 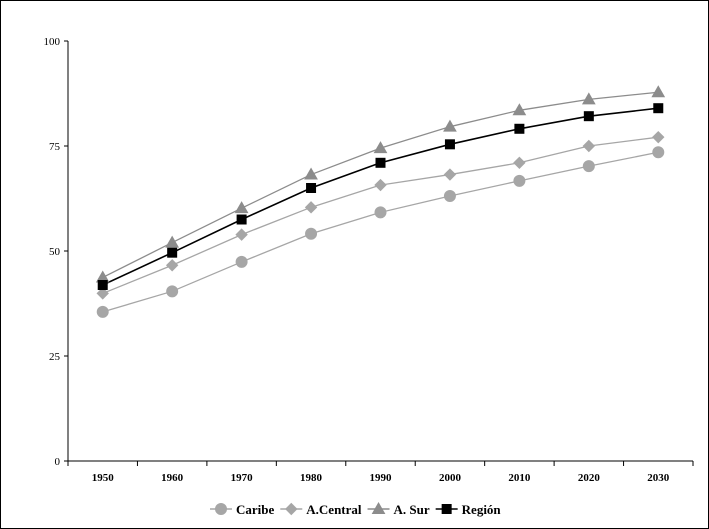 I want to click on legend-item-a-central: A.Central, so click(x=321, y=509).